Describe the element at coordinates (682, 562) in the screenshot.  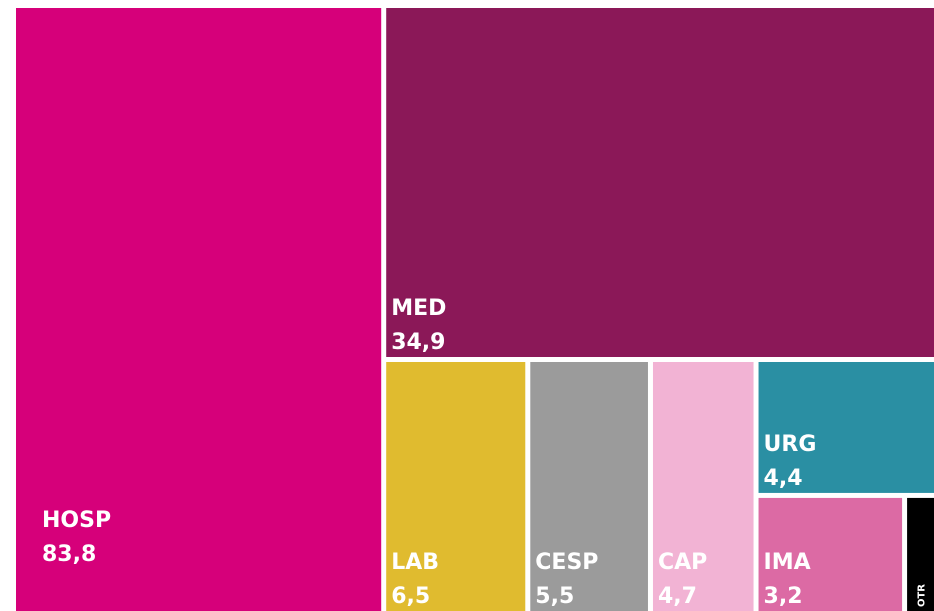
I see `tile-label: CAP` at that location.